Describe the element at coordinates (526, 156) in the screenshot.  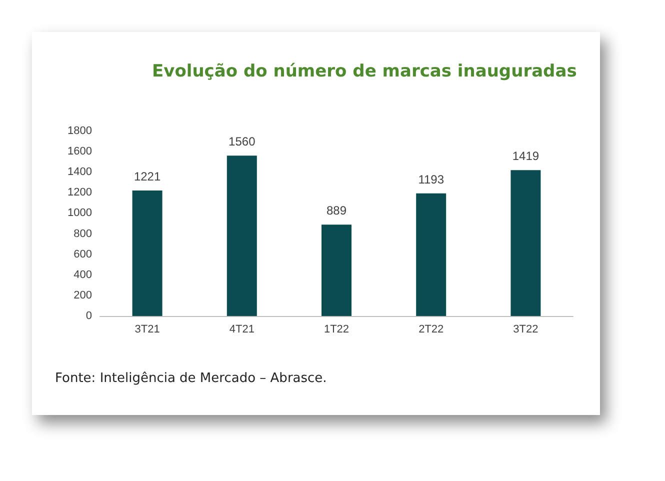
I see `data-label: 1419` at that location.